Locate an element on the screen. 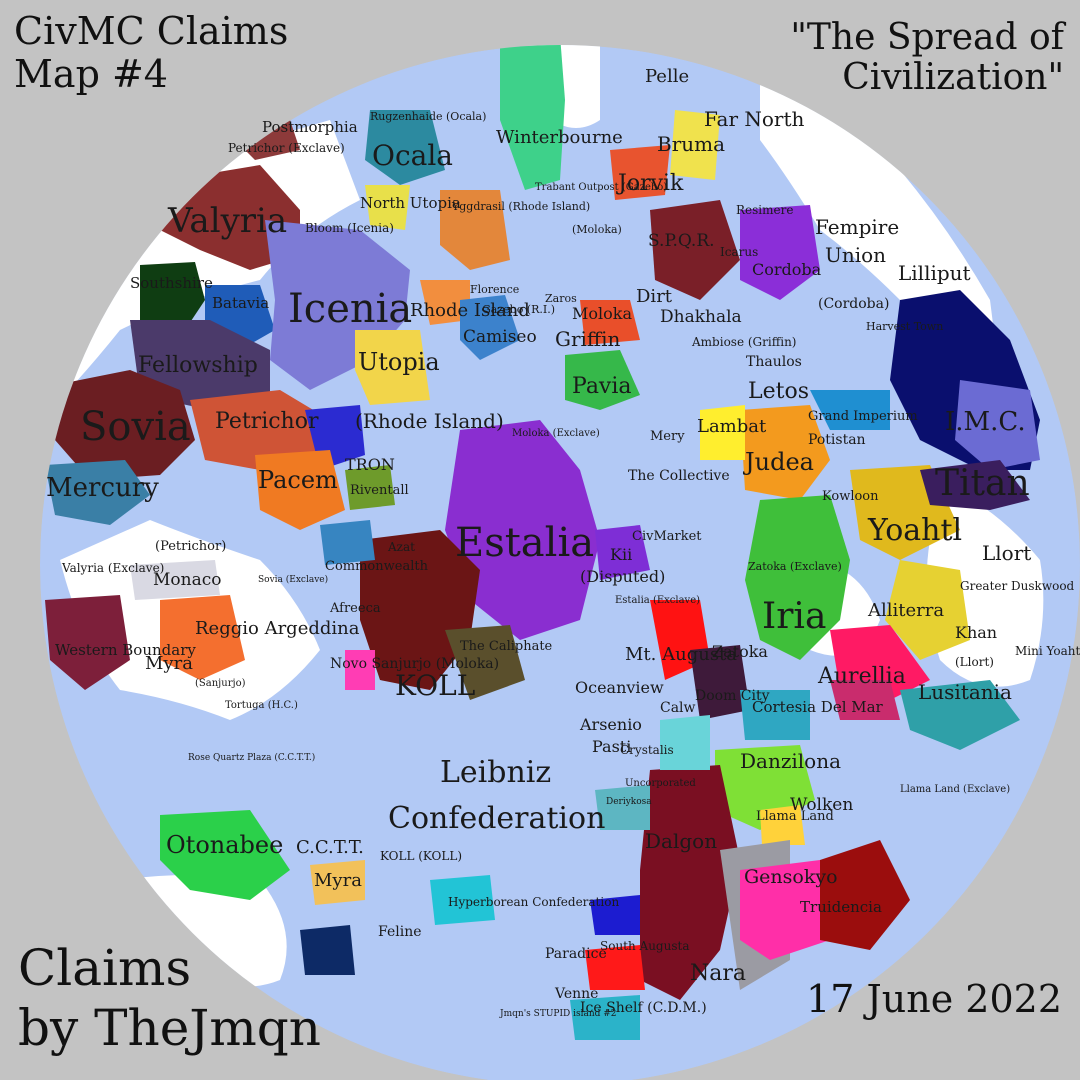 This screenshot has height=1080, width=1080. label-sanjurjo-small: (Sanjurjo) is located at coordinates (220, 683).